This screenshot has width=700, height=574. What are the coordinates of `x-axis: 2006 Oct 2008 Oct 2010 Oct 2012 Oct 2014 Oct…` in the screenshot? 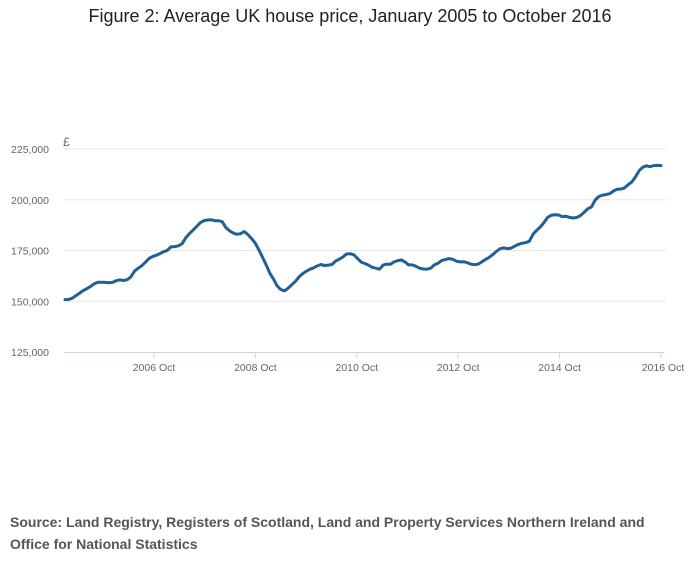 It's located at (374, 363).